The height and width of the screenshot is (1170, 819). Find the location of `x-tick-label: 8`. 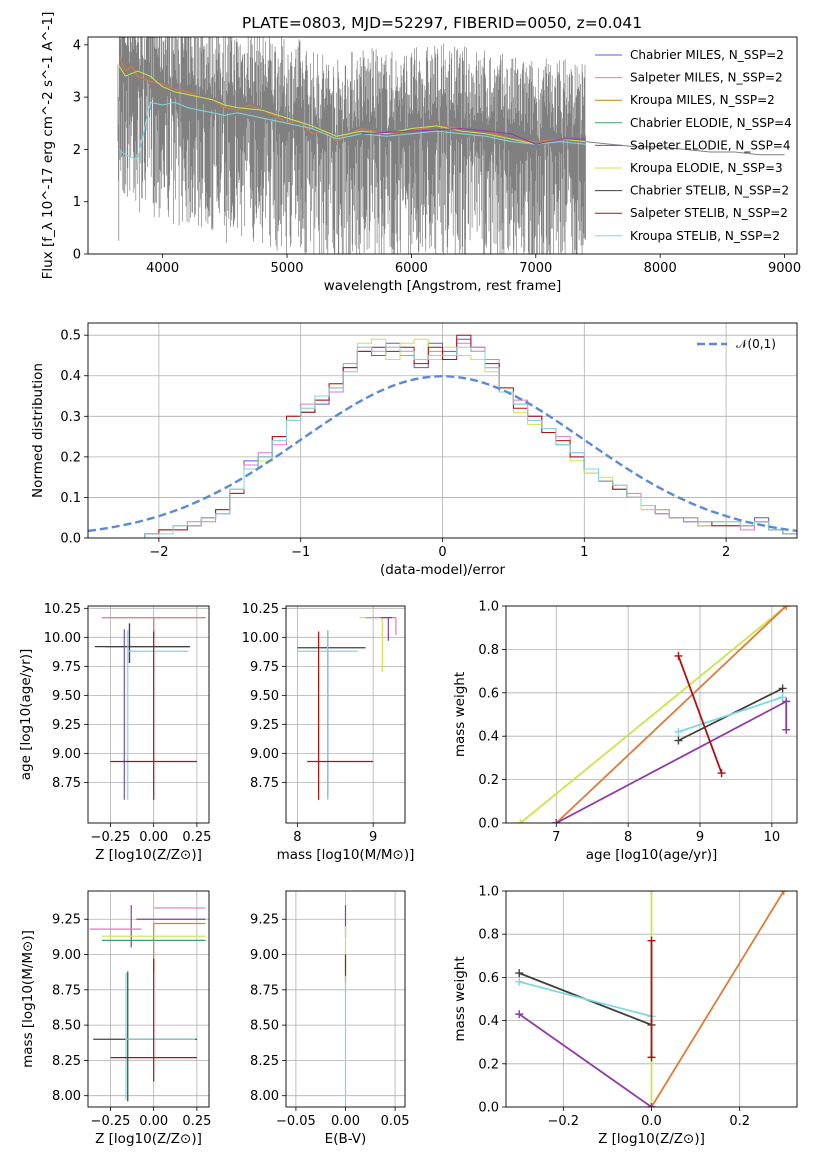

x-tick-label: 8 is located at coordinates (297, 837).